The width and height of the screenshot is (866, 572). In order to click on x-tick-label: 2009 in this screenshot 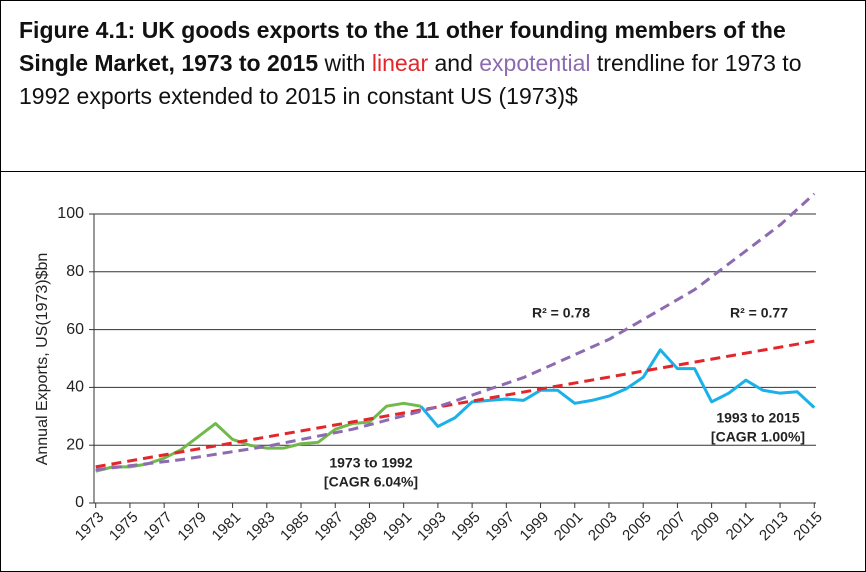, I will do `click(706, 527)`.